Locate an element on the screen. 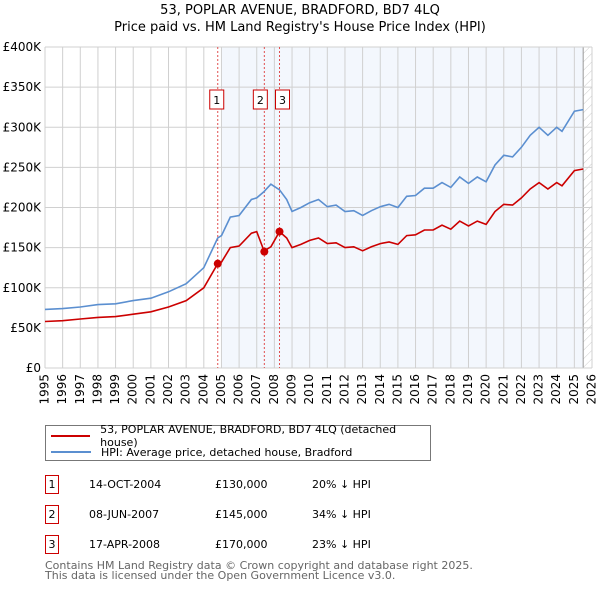  x-tick-label: 2007 is located at coordinates (256, 389).